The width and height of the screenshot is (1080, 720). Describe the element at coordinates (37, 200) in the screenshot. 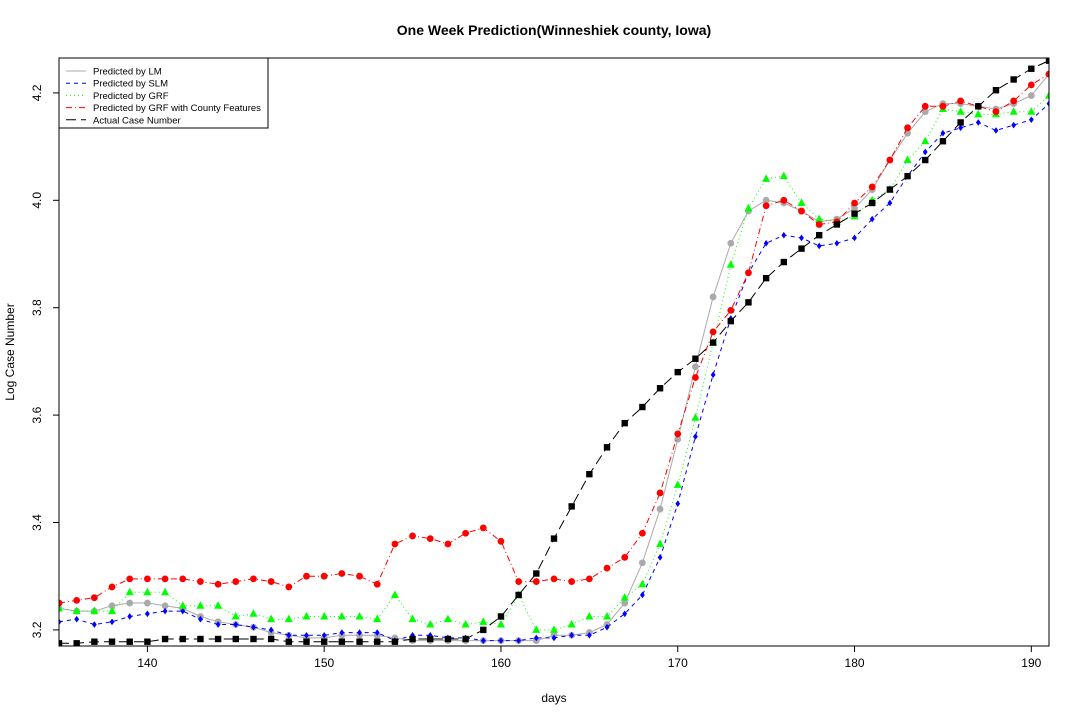

I see `y-tick-label: 4.0` at that location.